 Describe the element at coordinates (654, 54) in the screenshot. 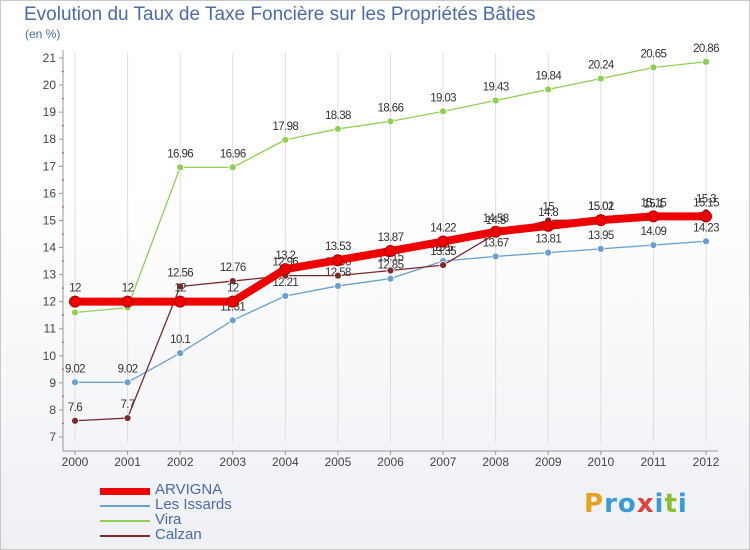

I see `data-label-vira-2011: 20.65` at that location.